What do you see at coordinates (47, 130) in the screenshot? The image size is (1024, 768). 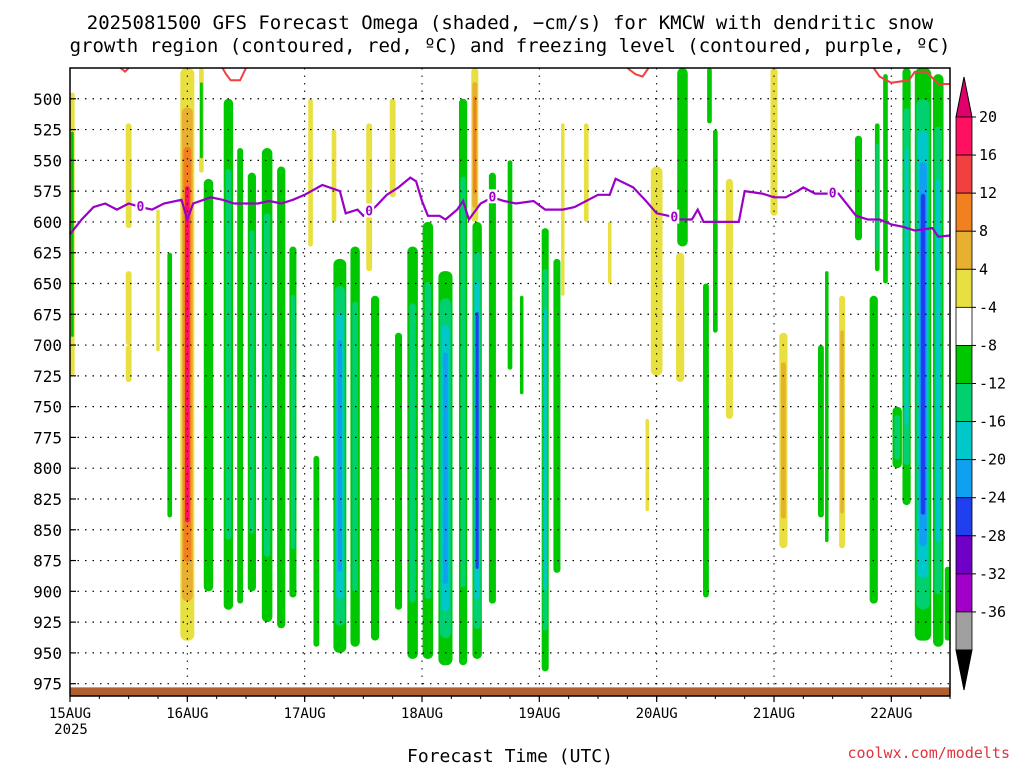 I see `ytick-label-1: 525` at bounding box center [47, 130].